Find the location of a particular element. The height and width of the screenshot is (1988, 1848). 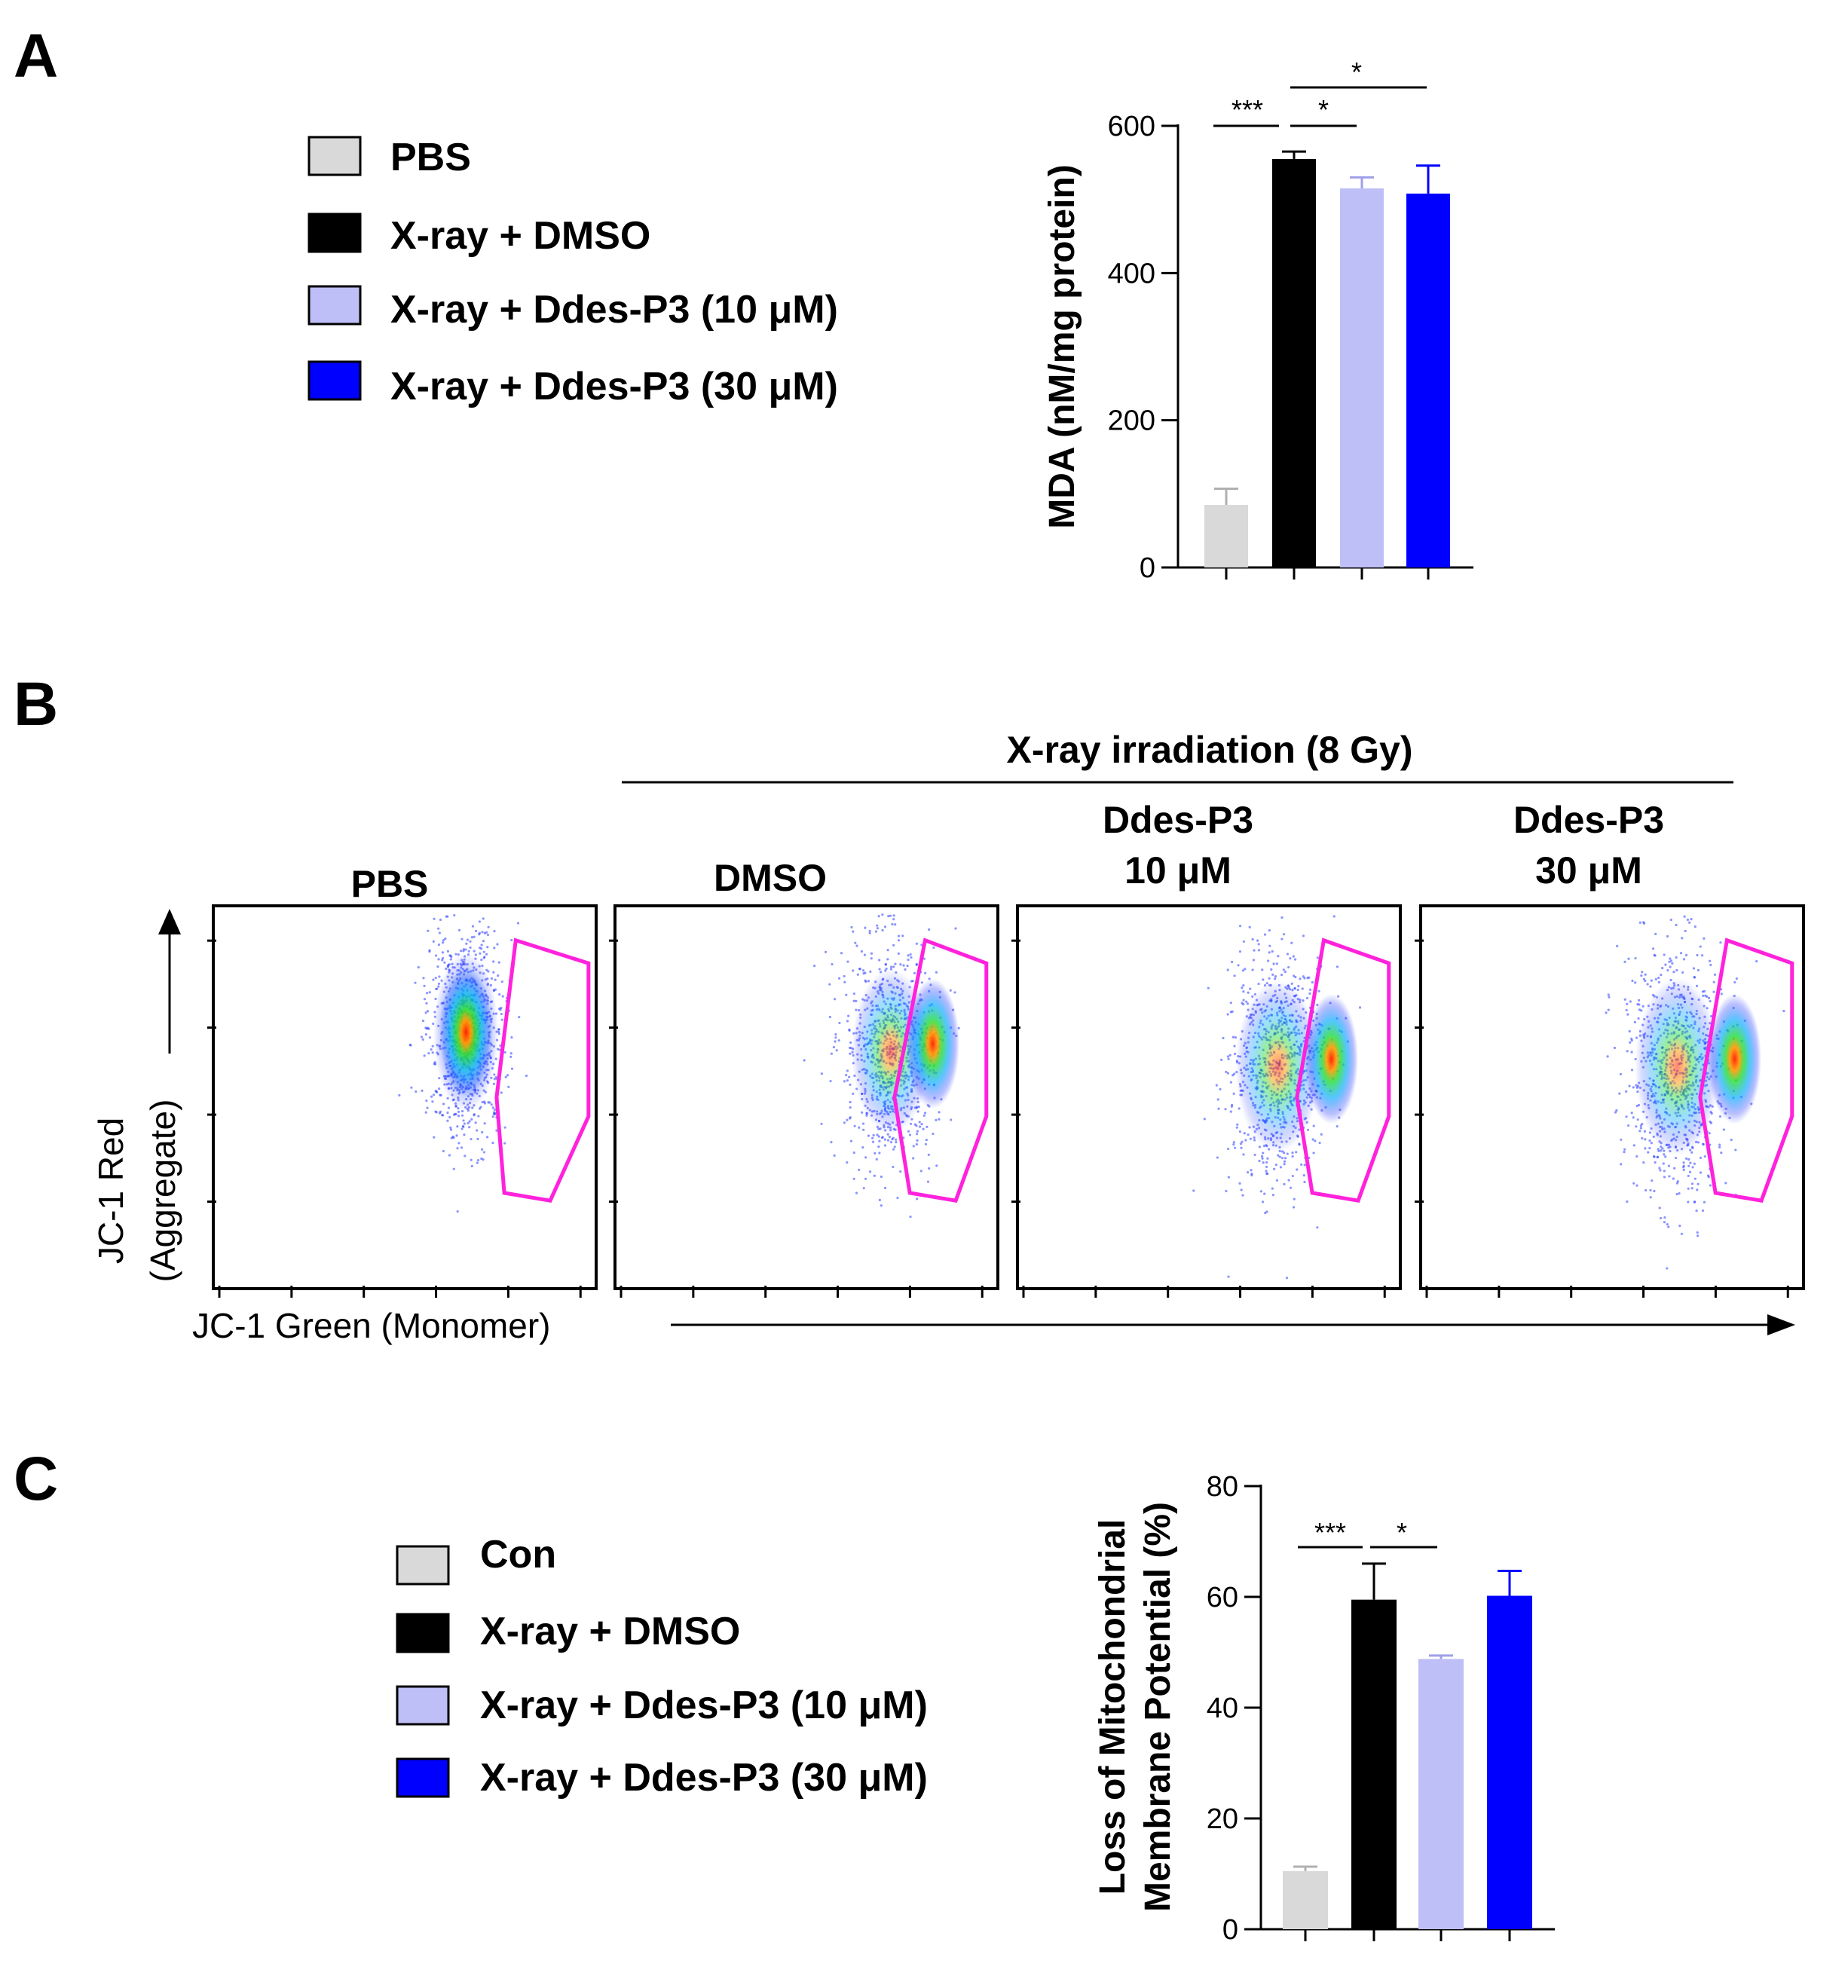

flow-title-dmso: DMSO is located at coordinates (770, 878).